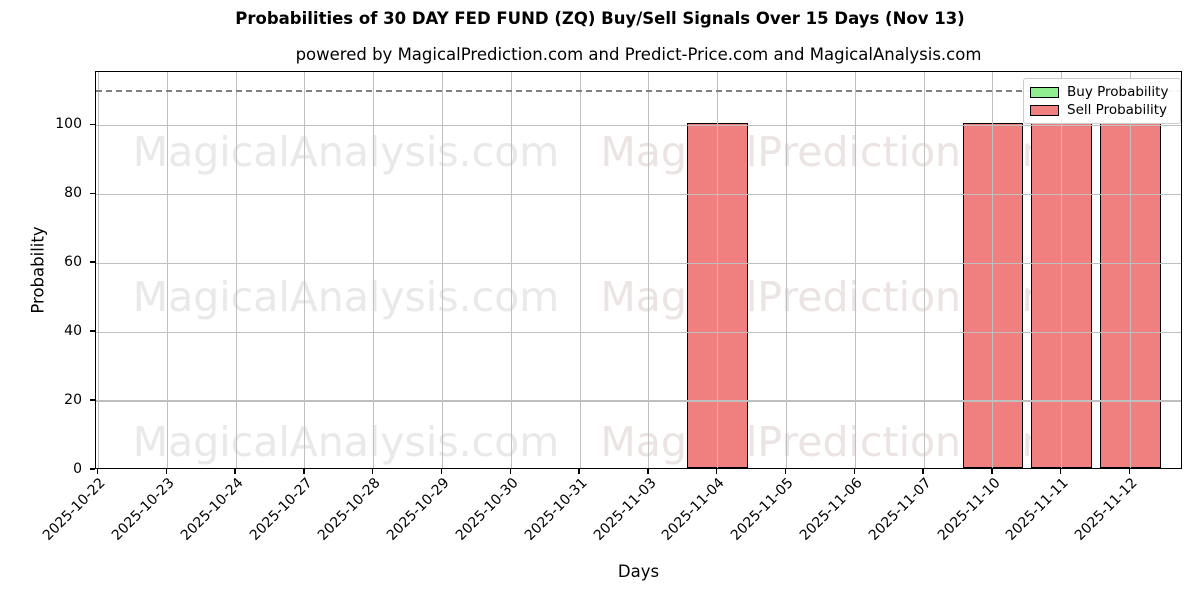  Describe the element at coordinates (1117, 110) in the screenshot. I see `legend-label-sell: Sell Probability` at that location.